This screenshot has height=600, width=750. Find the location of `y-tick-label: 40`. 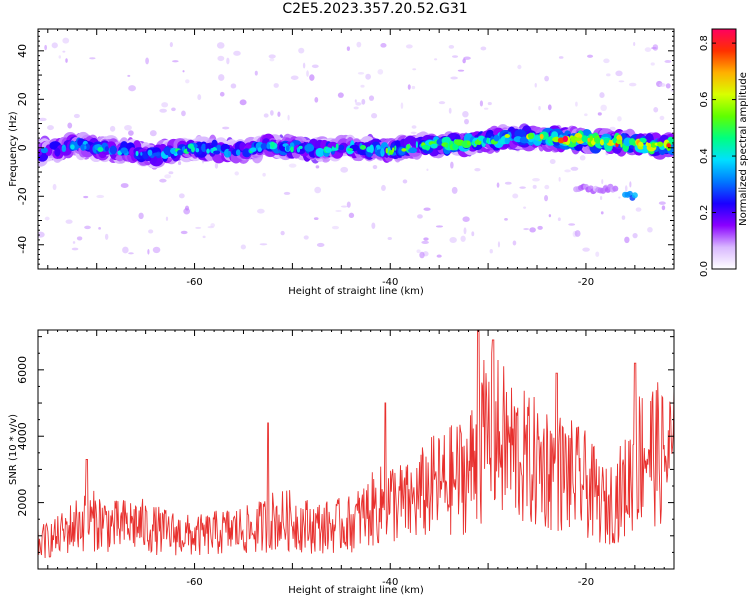

y-tick-label: 40 is located at coordinates (22, 51).